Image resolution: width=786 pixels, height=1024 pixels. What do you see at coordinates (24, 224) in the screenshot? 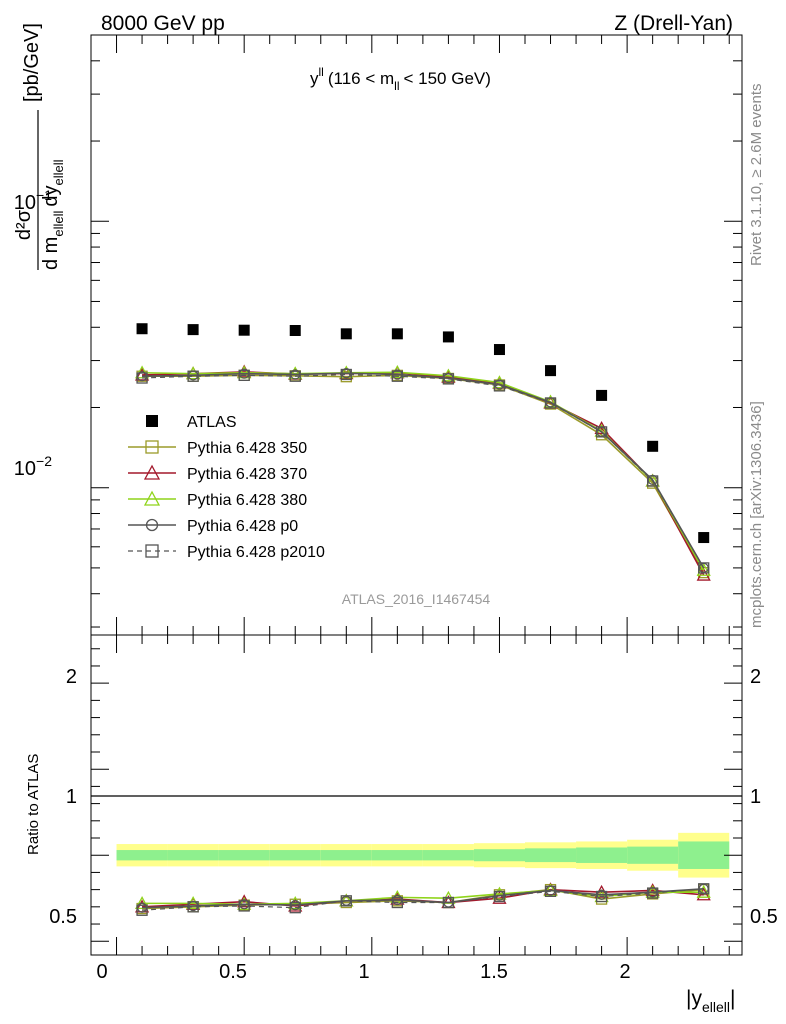
I see `y-axis-label-numerator: d²σ` at bounding box center [24, 224].